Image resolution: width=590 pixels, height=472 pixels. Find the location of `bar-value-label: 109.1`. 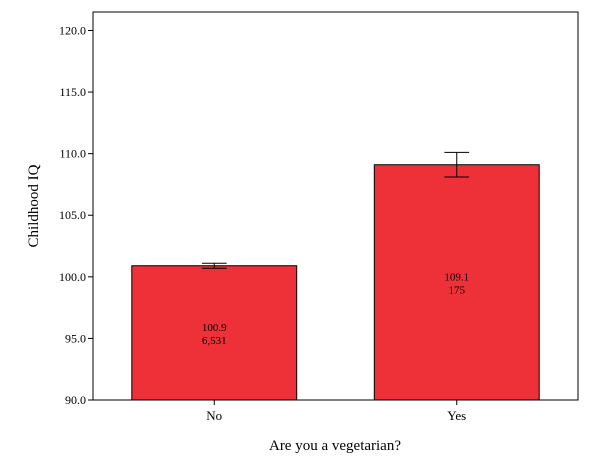

bar-value-label: 109.1 is located at coordinates (456, 277).